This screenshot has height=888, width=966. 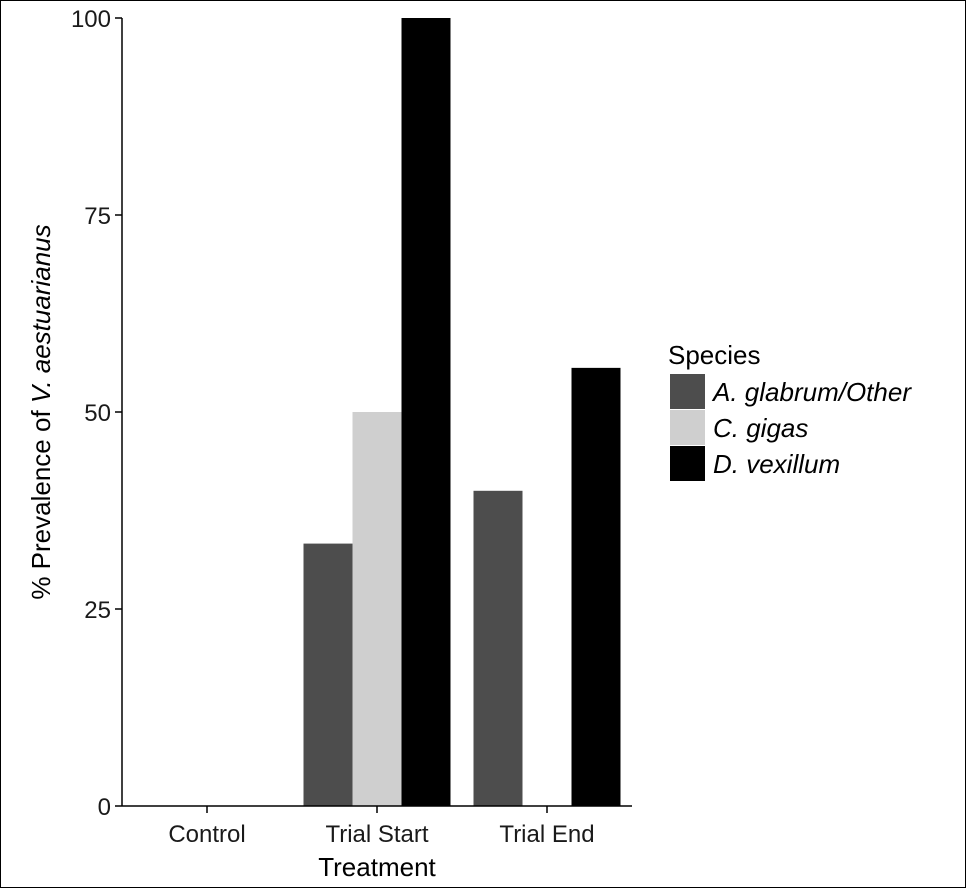 I want to click on bar-trial-end-d-vexillum, so click(x=596, y=586).